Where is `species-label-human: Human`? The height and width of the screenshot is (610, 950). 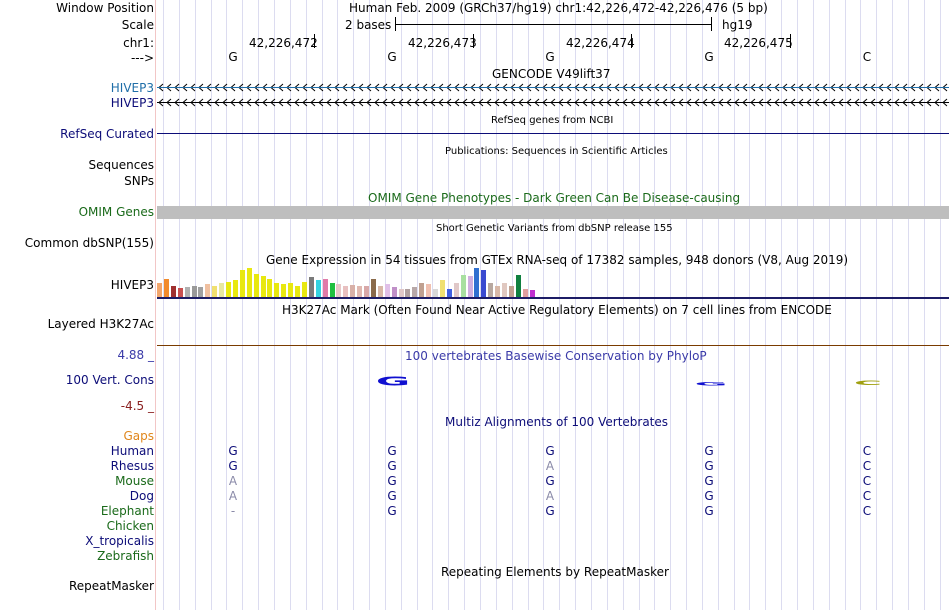
species-label-human: Human is located at coordinates (132, 451).